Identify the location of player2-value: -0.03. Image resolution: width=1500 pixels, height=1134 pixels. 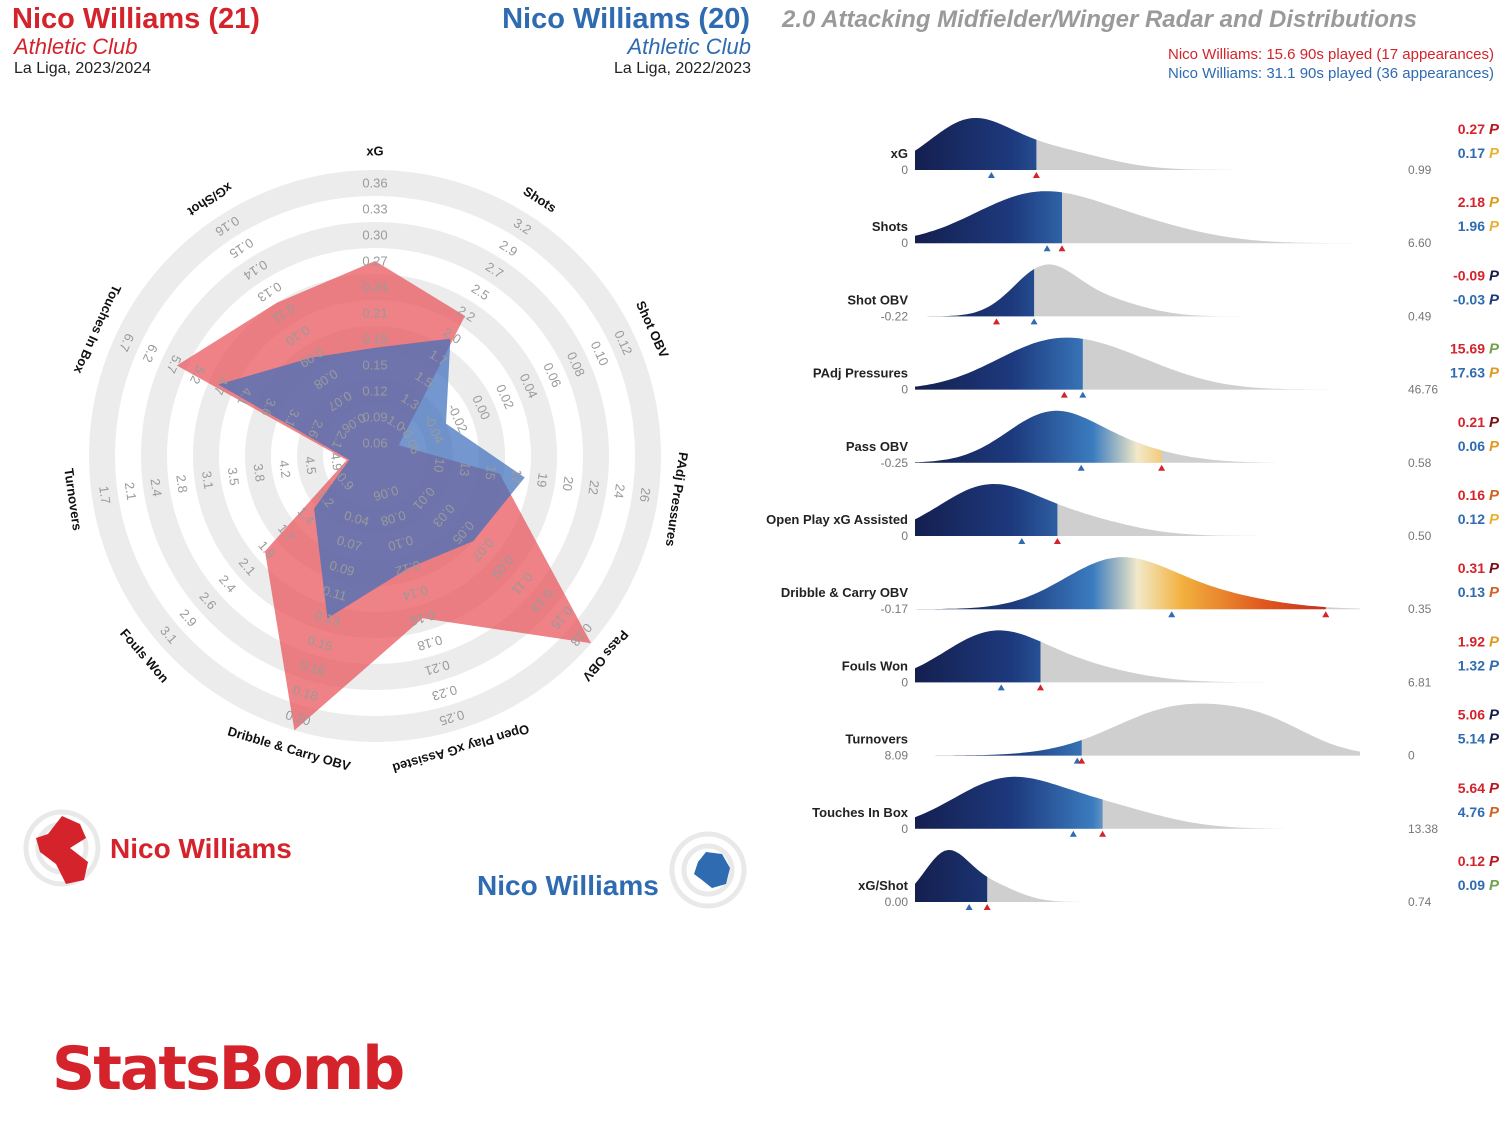
(1469, 299).